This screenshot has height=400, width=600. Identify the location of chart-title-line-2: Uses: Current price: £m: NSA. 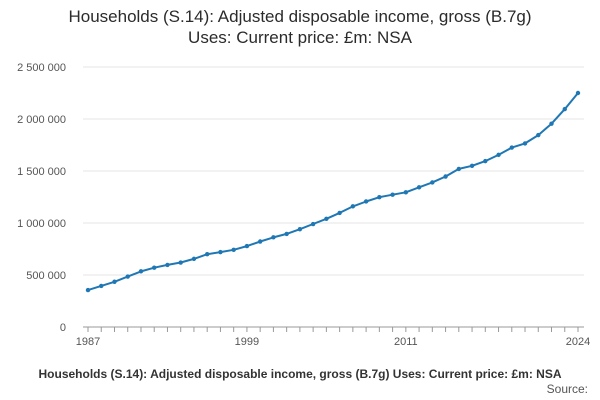
(300, 37).